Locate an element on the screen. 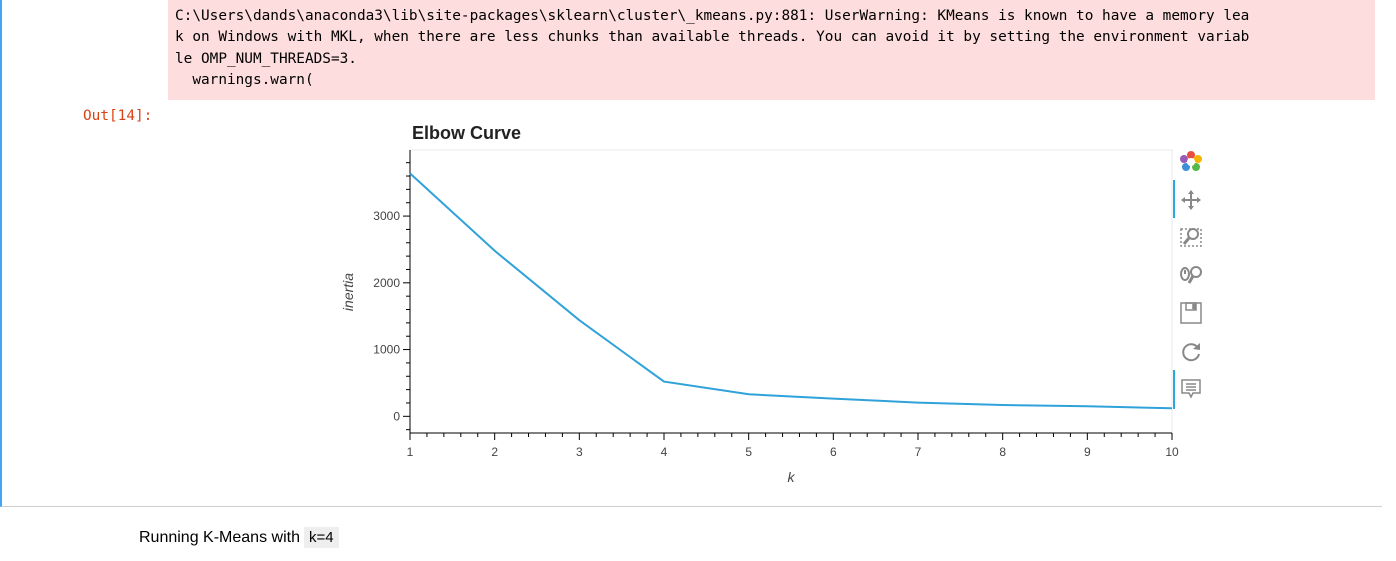  warning-line: le OMP_NUM_THREADS=3. is located at coordinates (266, 58).